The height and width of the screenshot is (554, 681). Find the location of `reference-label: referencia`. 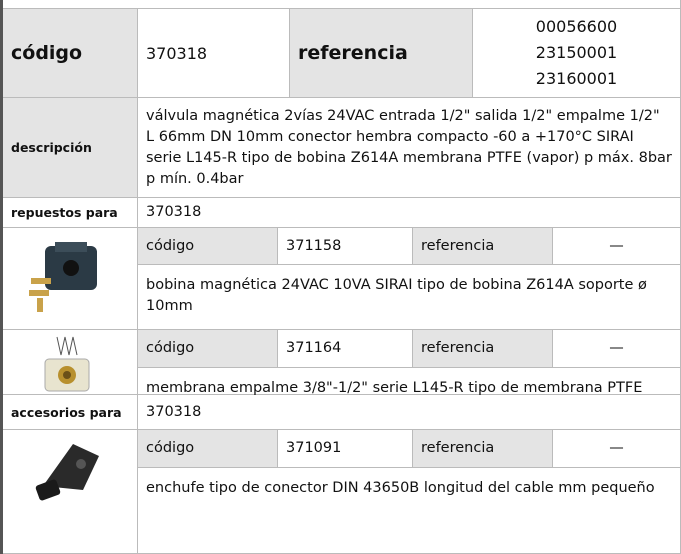

reference-label: referencia is located at coordinates (381, 53).